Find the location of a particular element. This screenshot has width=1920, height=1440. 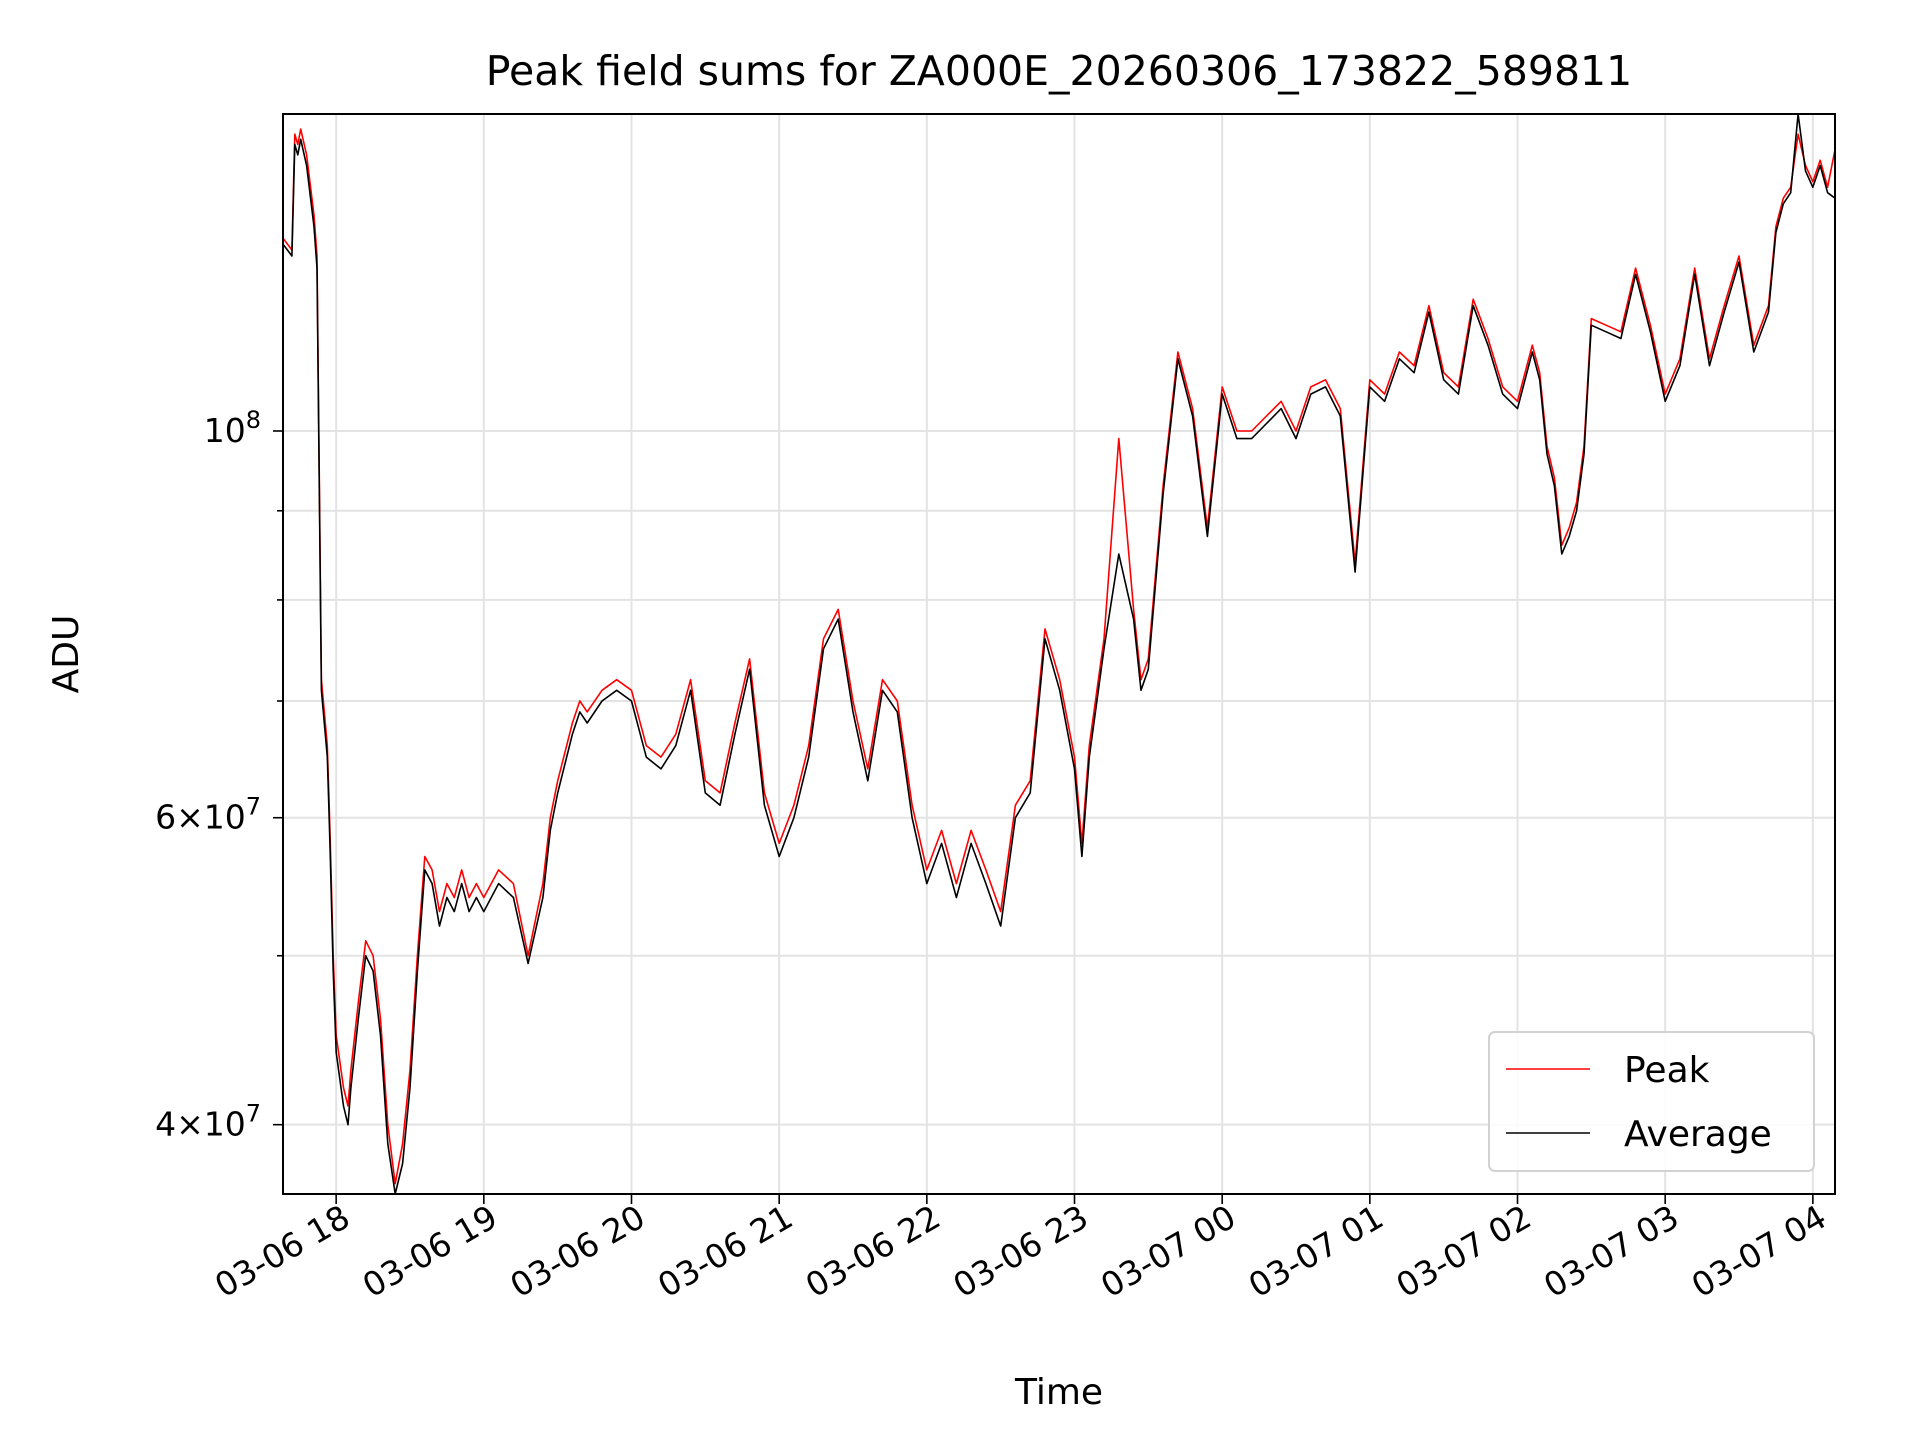

y-tick-label: 6×10⁷ is located at coordinates (208, 815).